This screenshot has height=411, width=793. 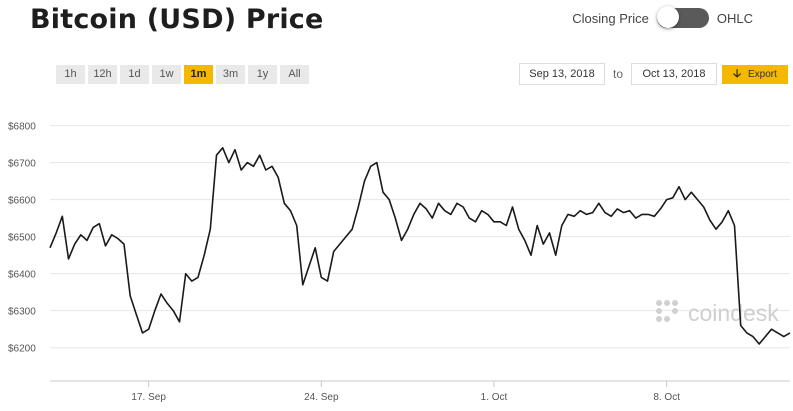 I want to click on toggle-knob, so click(x=667, y=17).